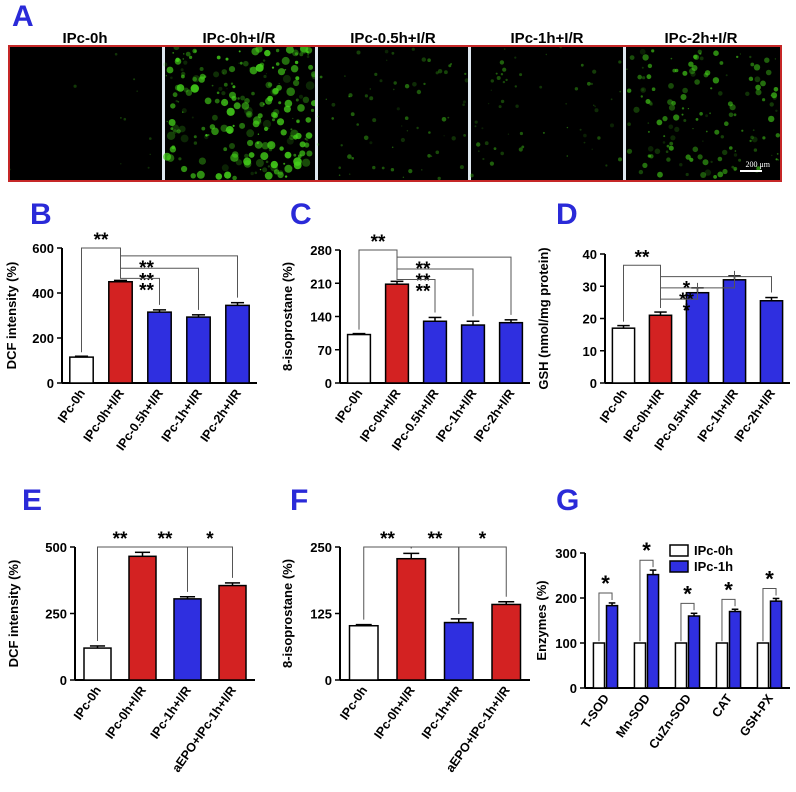 The image size is (796, 792). What do you see at coordinates (321, 283) in the screenshot?
I see `y-tick-label: 210` at bounding box center [321, 283].